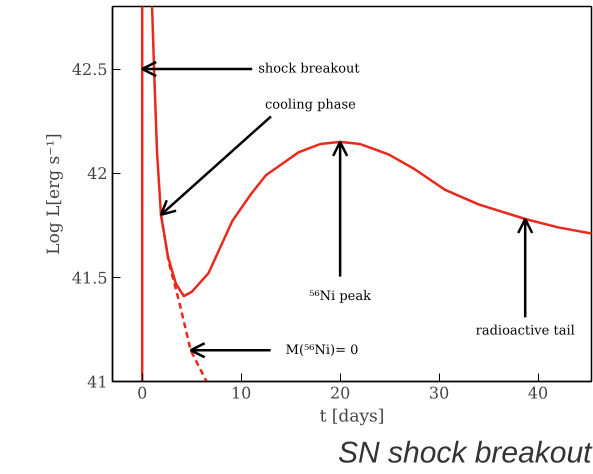 This screenshot has height=474, width=593. I want to click on x-tick-label: 0, so click(142, 393).